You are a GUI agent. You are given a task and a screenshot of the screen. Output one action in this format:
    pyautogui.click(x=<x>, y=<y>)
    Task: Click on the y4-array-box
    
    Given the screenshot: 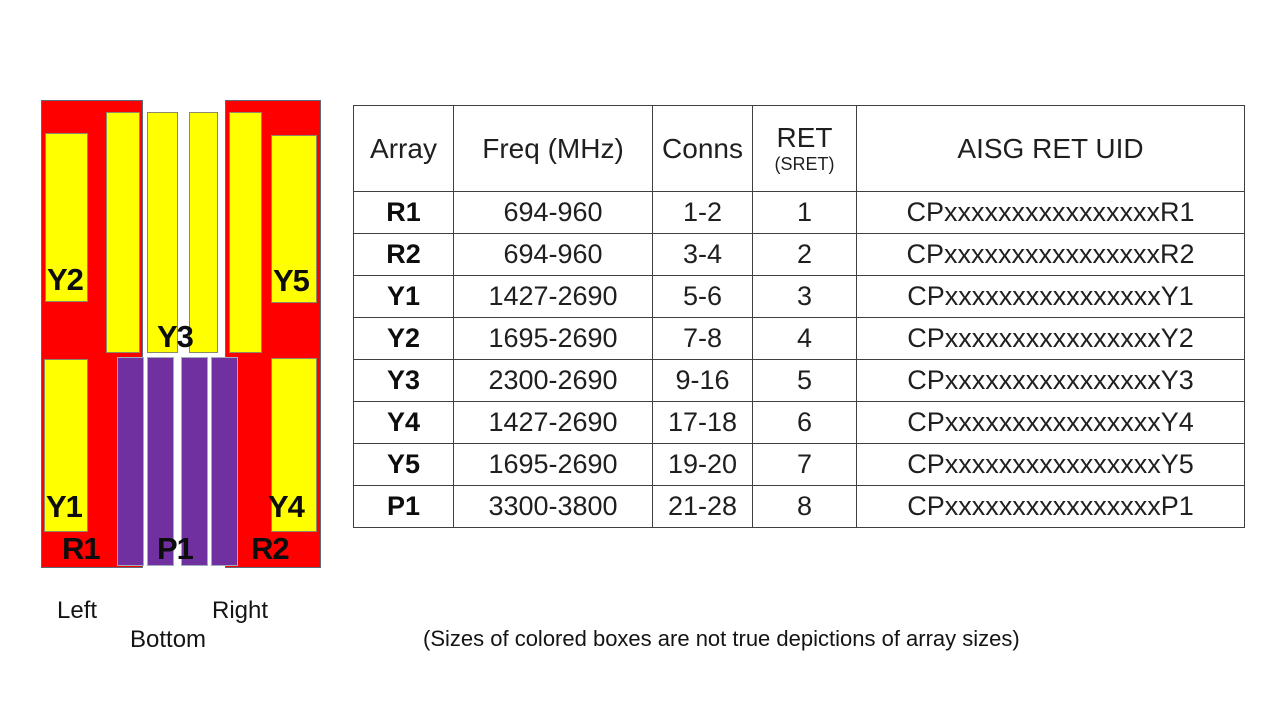 What is the action you would take?
    pyautogui.click(x=294, y=445)
    